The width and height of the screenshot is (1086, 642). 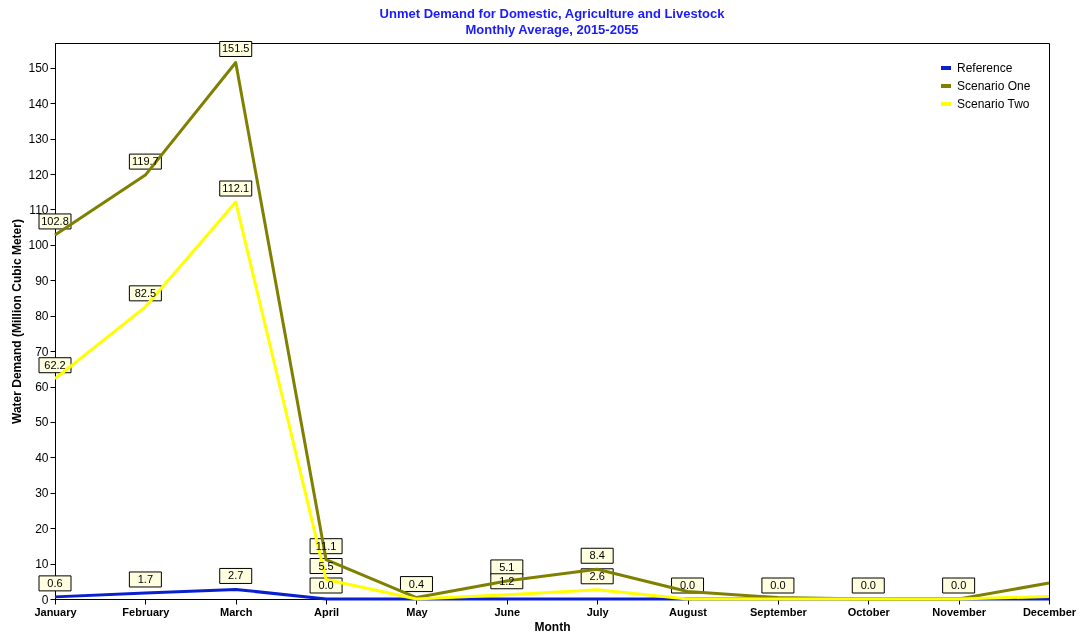 I want to click on data-label: 82.5, so click(x=145, y=292).